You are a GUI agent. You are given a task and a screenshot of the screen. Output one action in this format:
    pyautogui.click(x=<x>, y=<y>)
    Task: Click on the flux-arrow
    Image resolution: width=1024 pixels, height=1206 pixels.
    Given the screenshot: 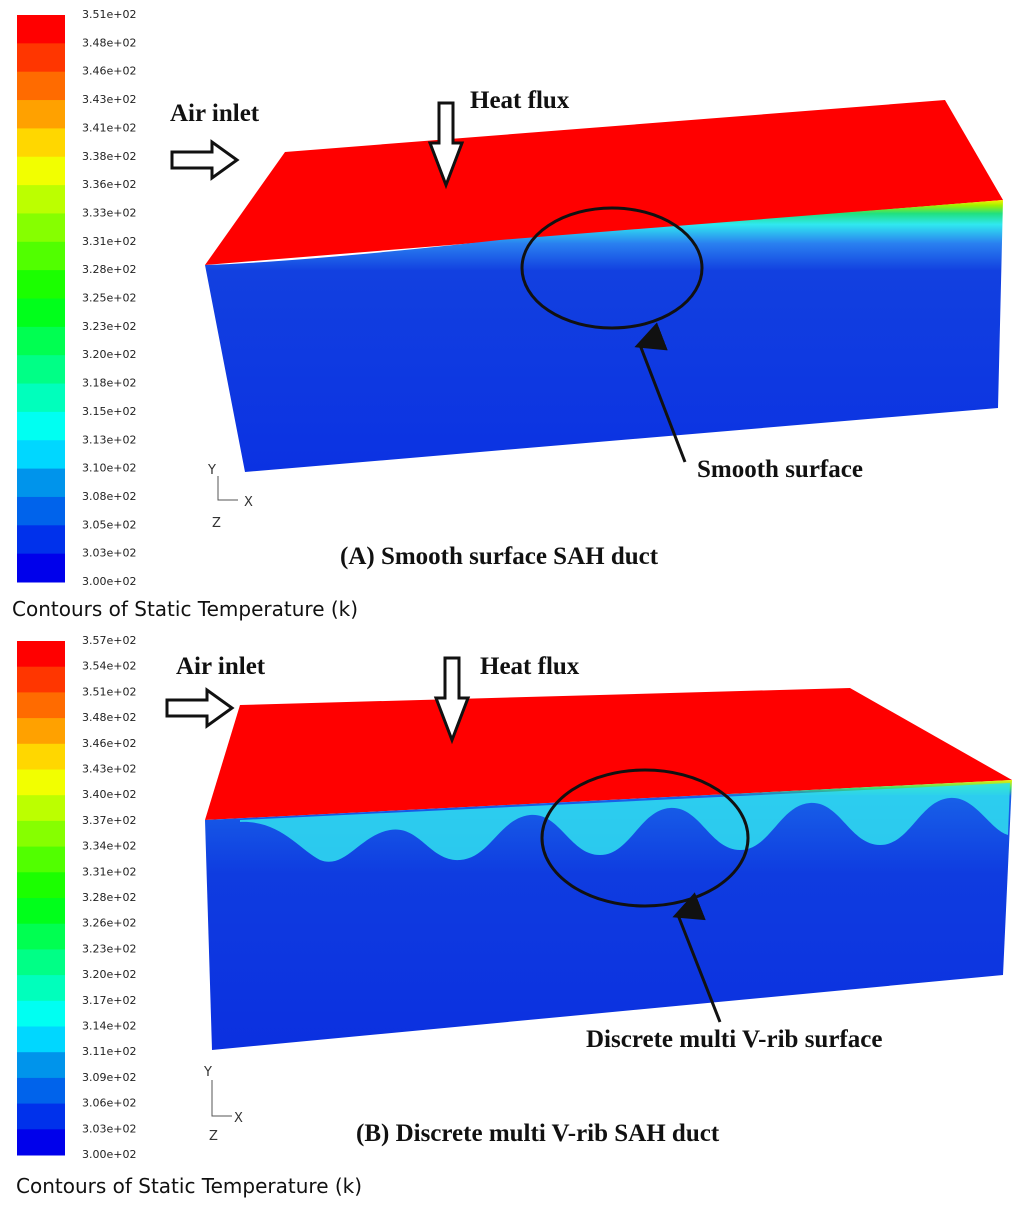 What is the action you would take?
    pyautogui.click(x=452, y=700)
    